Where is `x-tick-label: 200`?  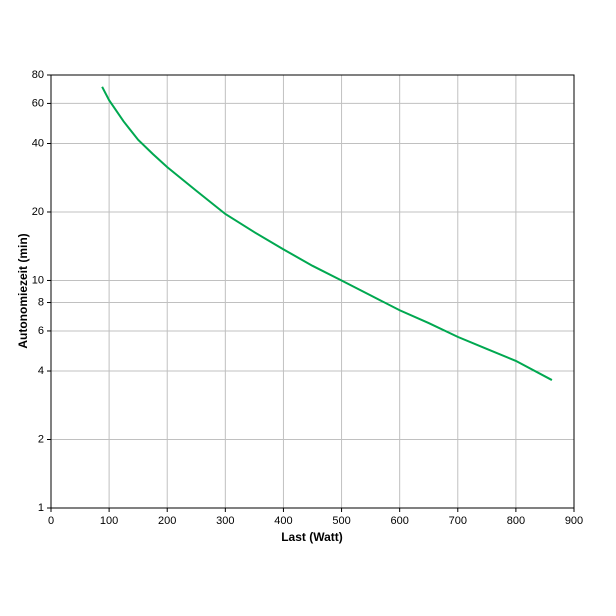 x-tick-label: 200 is located at coordinates (167, 521).